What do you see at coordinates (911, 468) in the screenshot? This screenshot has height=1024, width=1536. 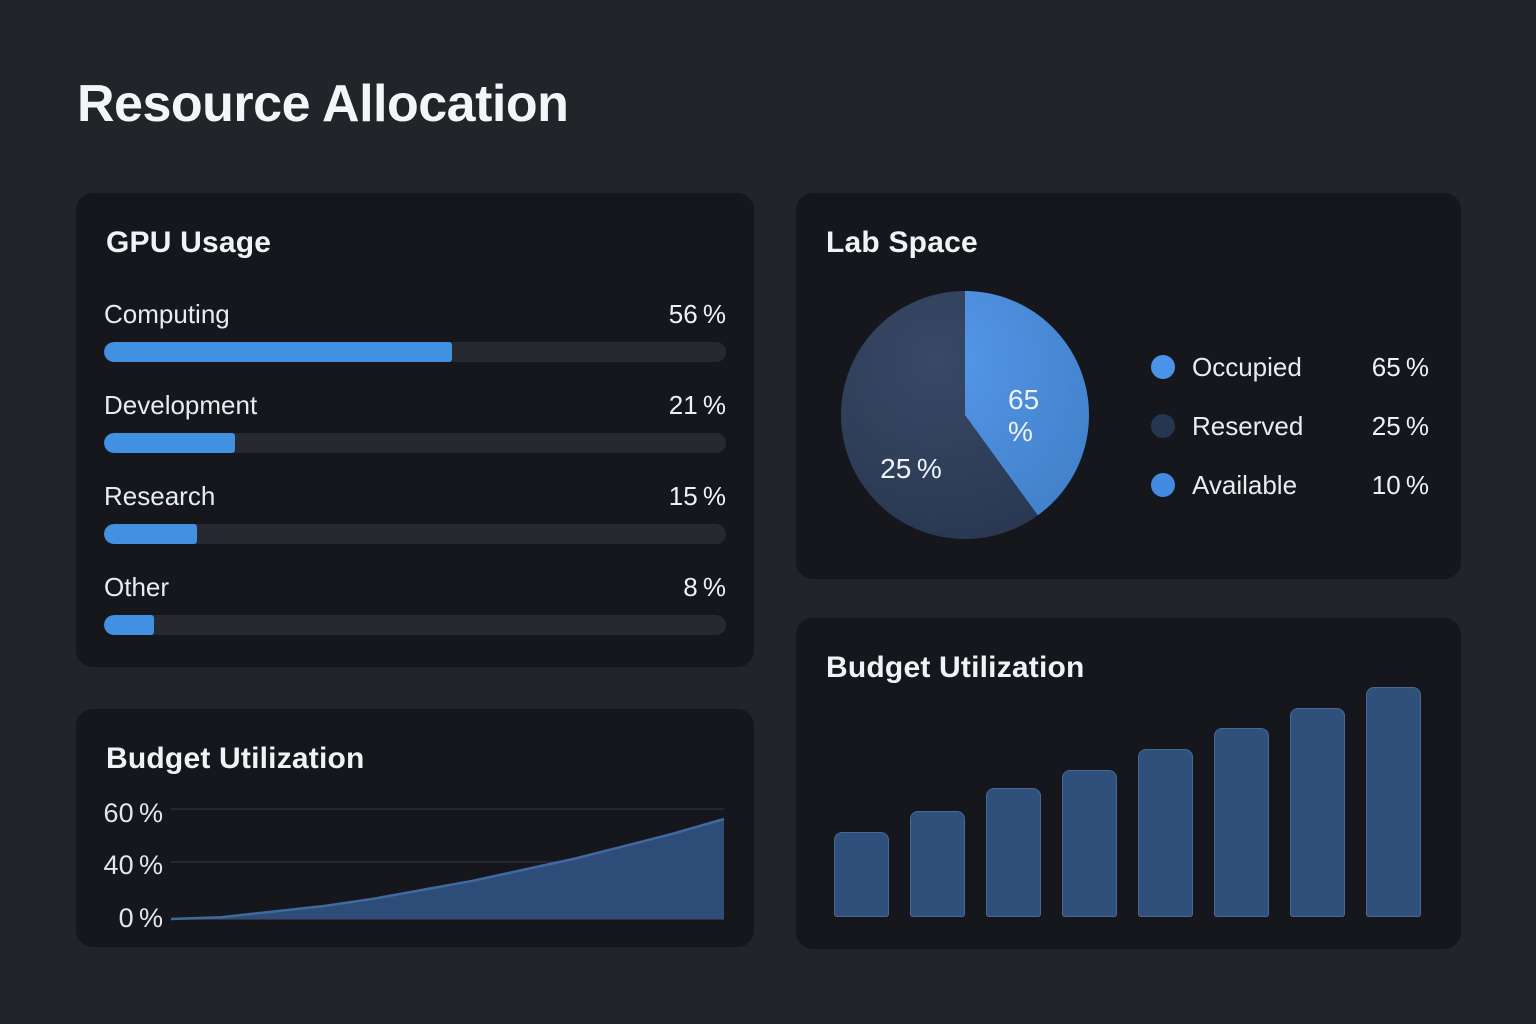 I see `pie-slice-label-reserved: 25 %` at bounding box center [911, 468].